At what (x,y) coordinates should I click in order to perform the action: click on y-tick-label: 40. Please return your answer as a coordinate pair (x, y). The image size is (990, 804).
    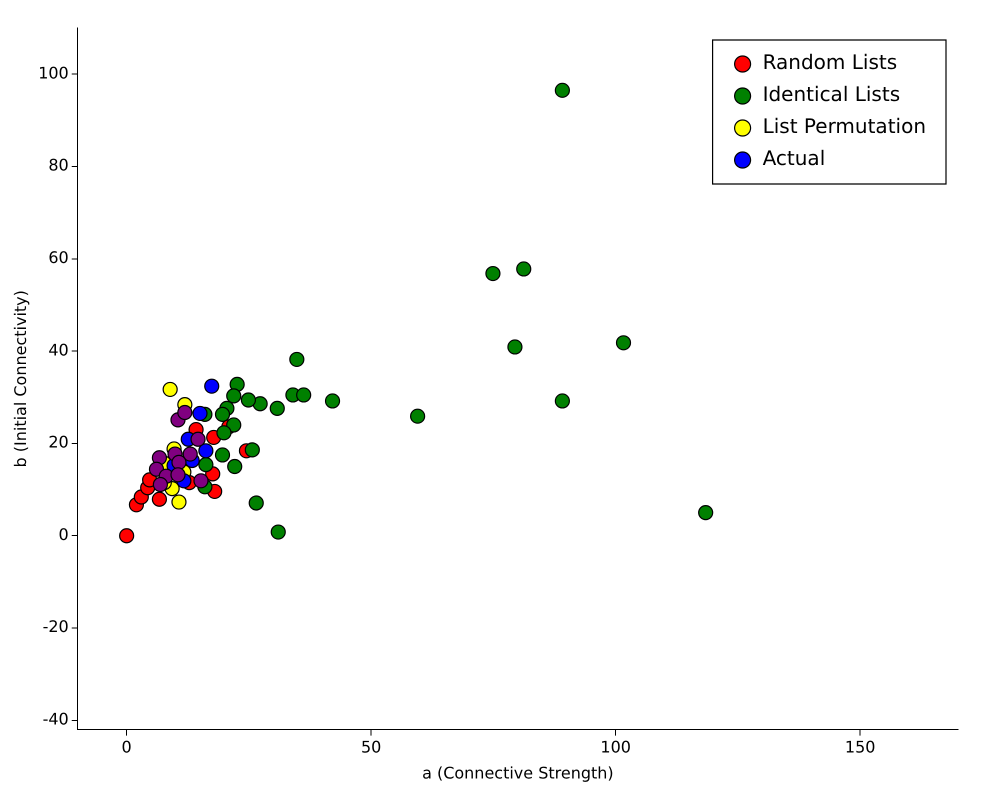
    Looking at the image, I should click on (58, 350).